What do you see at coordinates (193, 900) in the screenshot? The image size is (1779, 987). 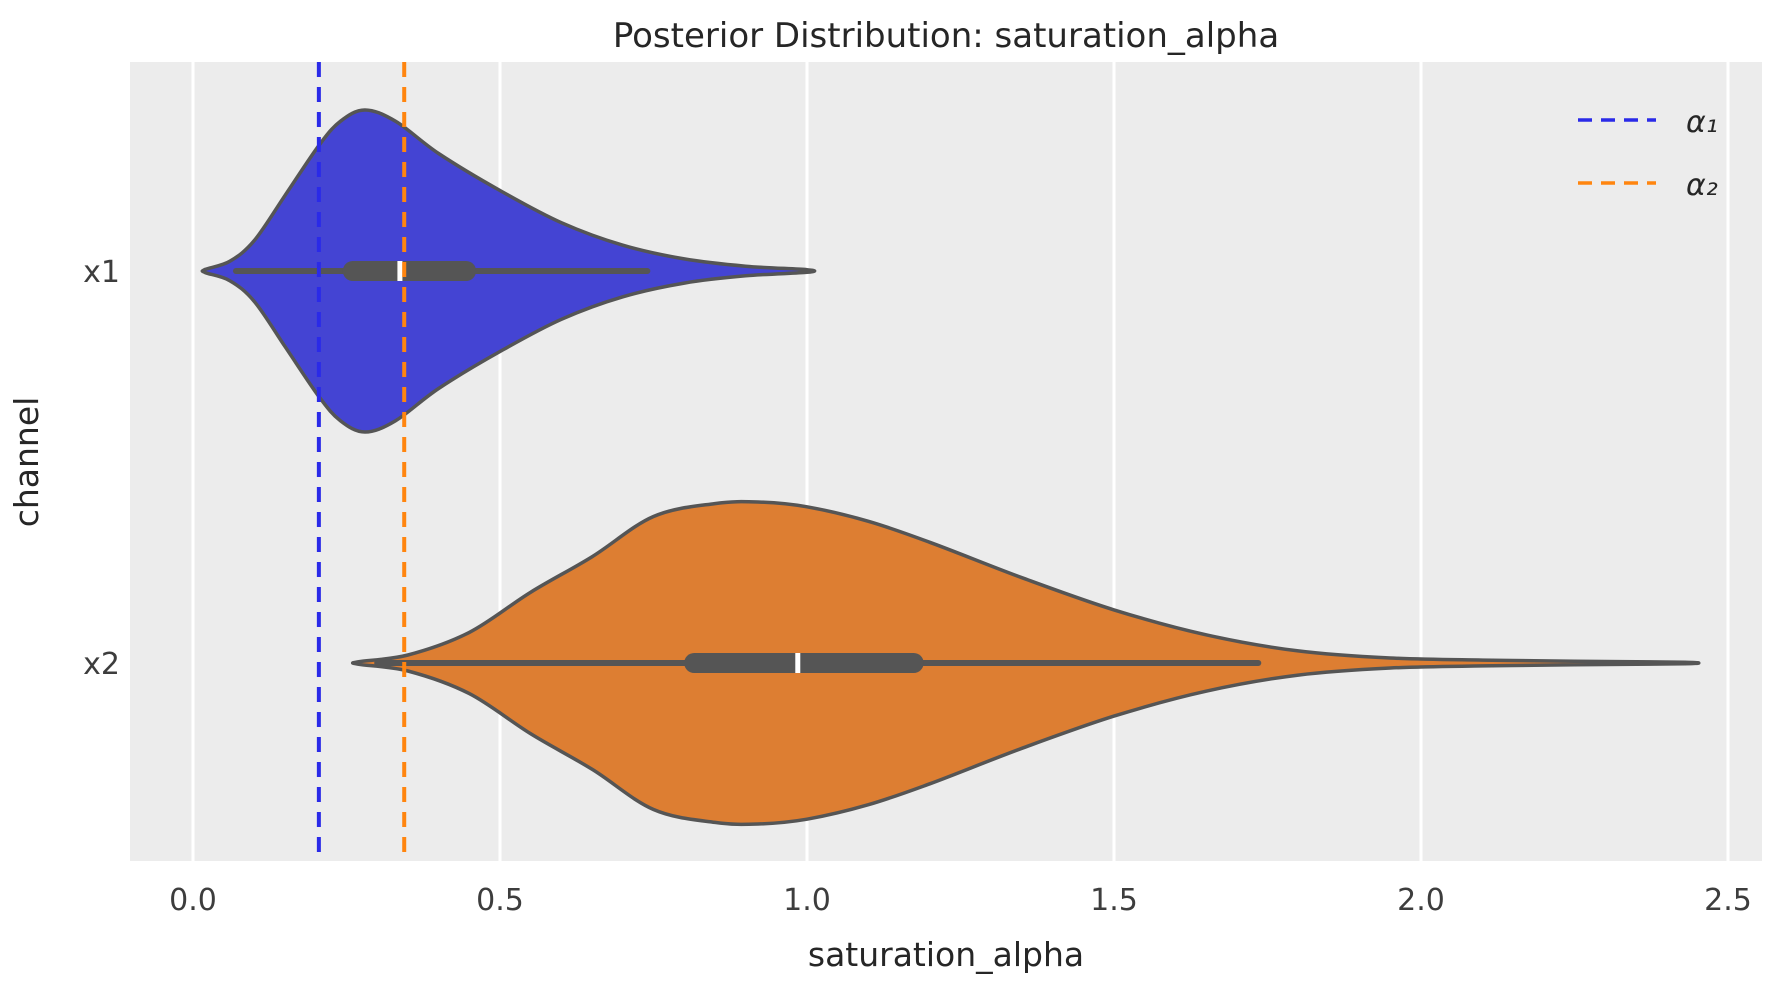 I see `x-tick-label: 0.0` at bounding box center [193, 900].